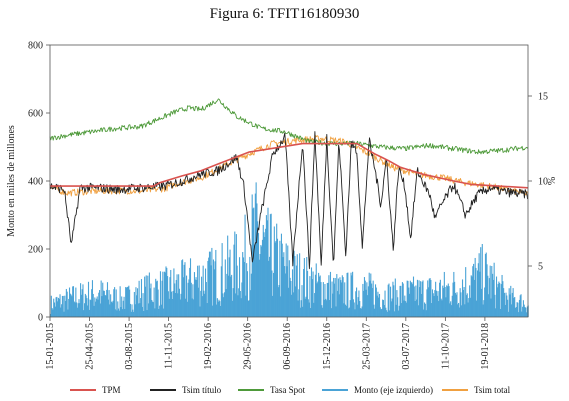  What do you see at coordinates (284, 14) in the screenshot?
I see `chart-title: Figura 6: TFIT16180930` at bounding box center [284, 14].